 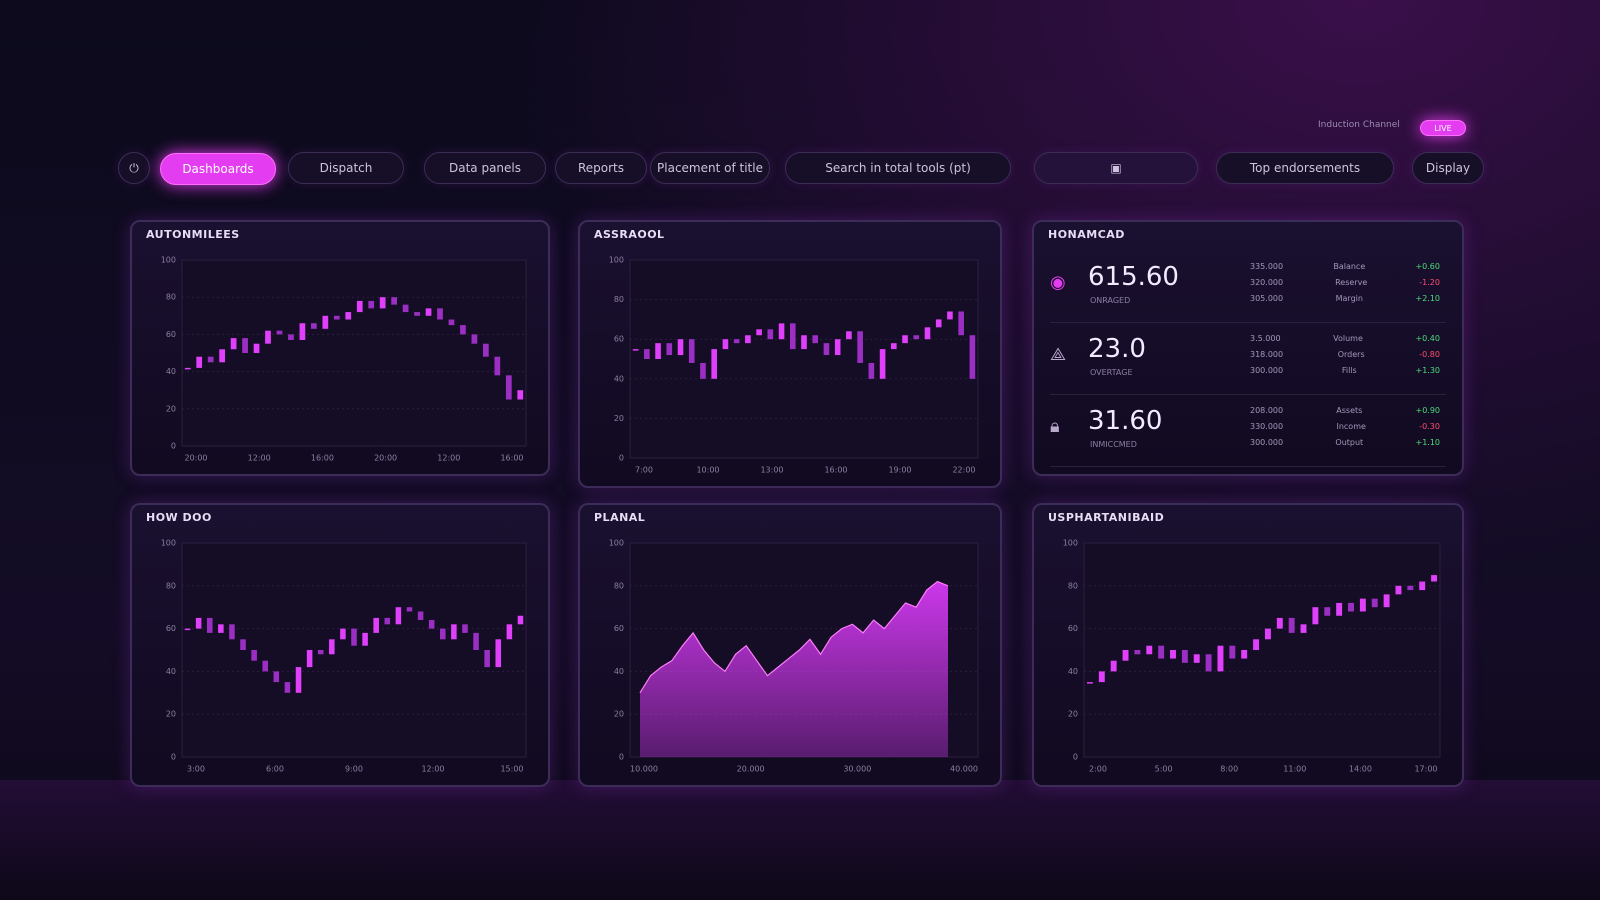 What do you see at coordinates (1349, 410) in the screenshot?
I see `detail-cell: Assets` at bounding box center [1349, 410].